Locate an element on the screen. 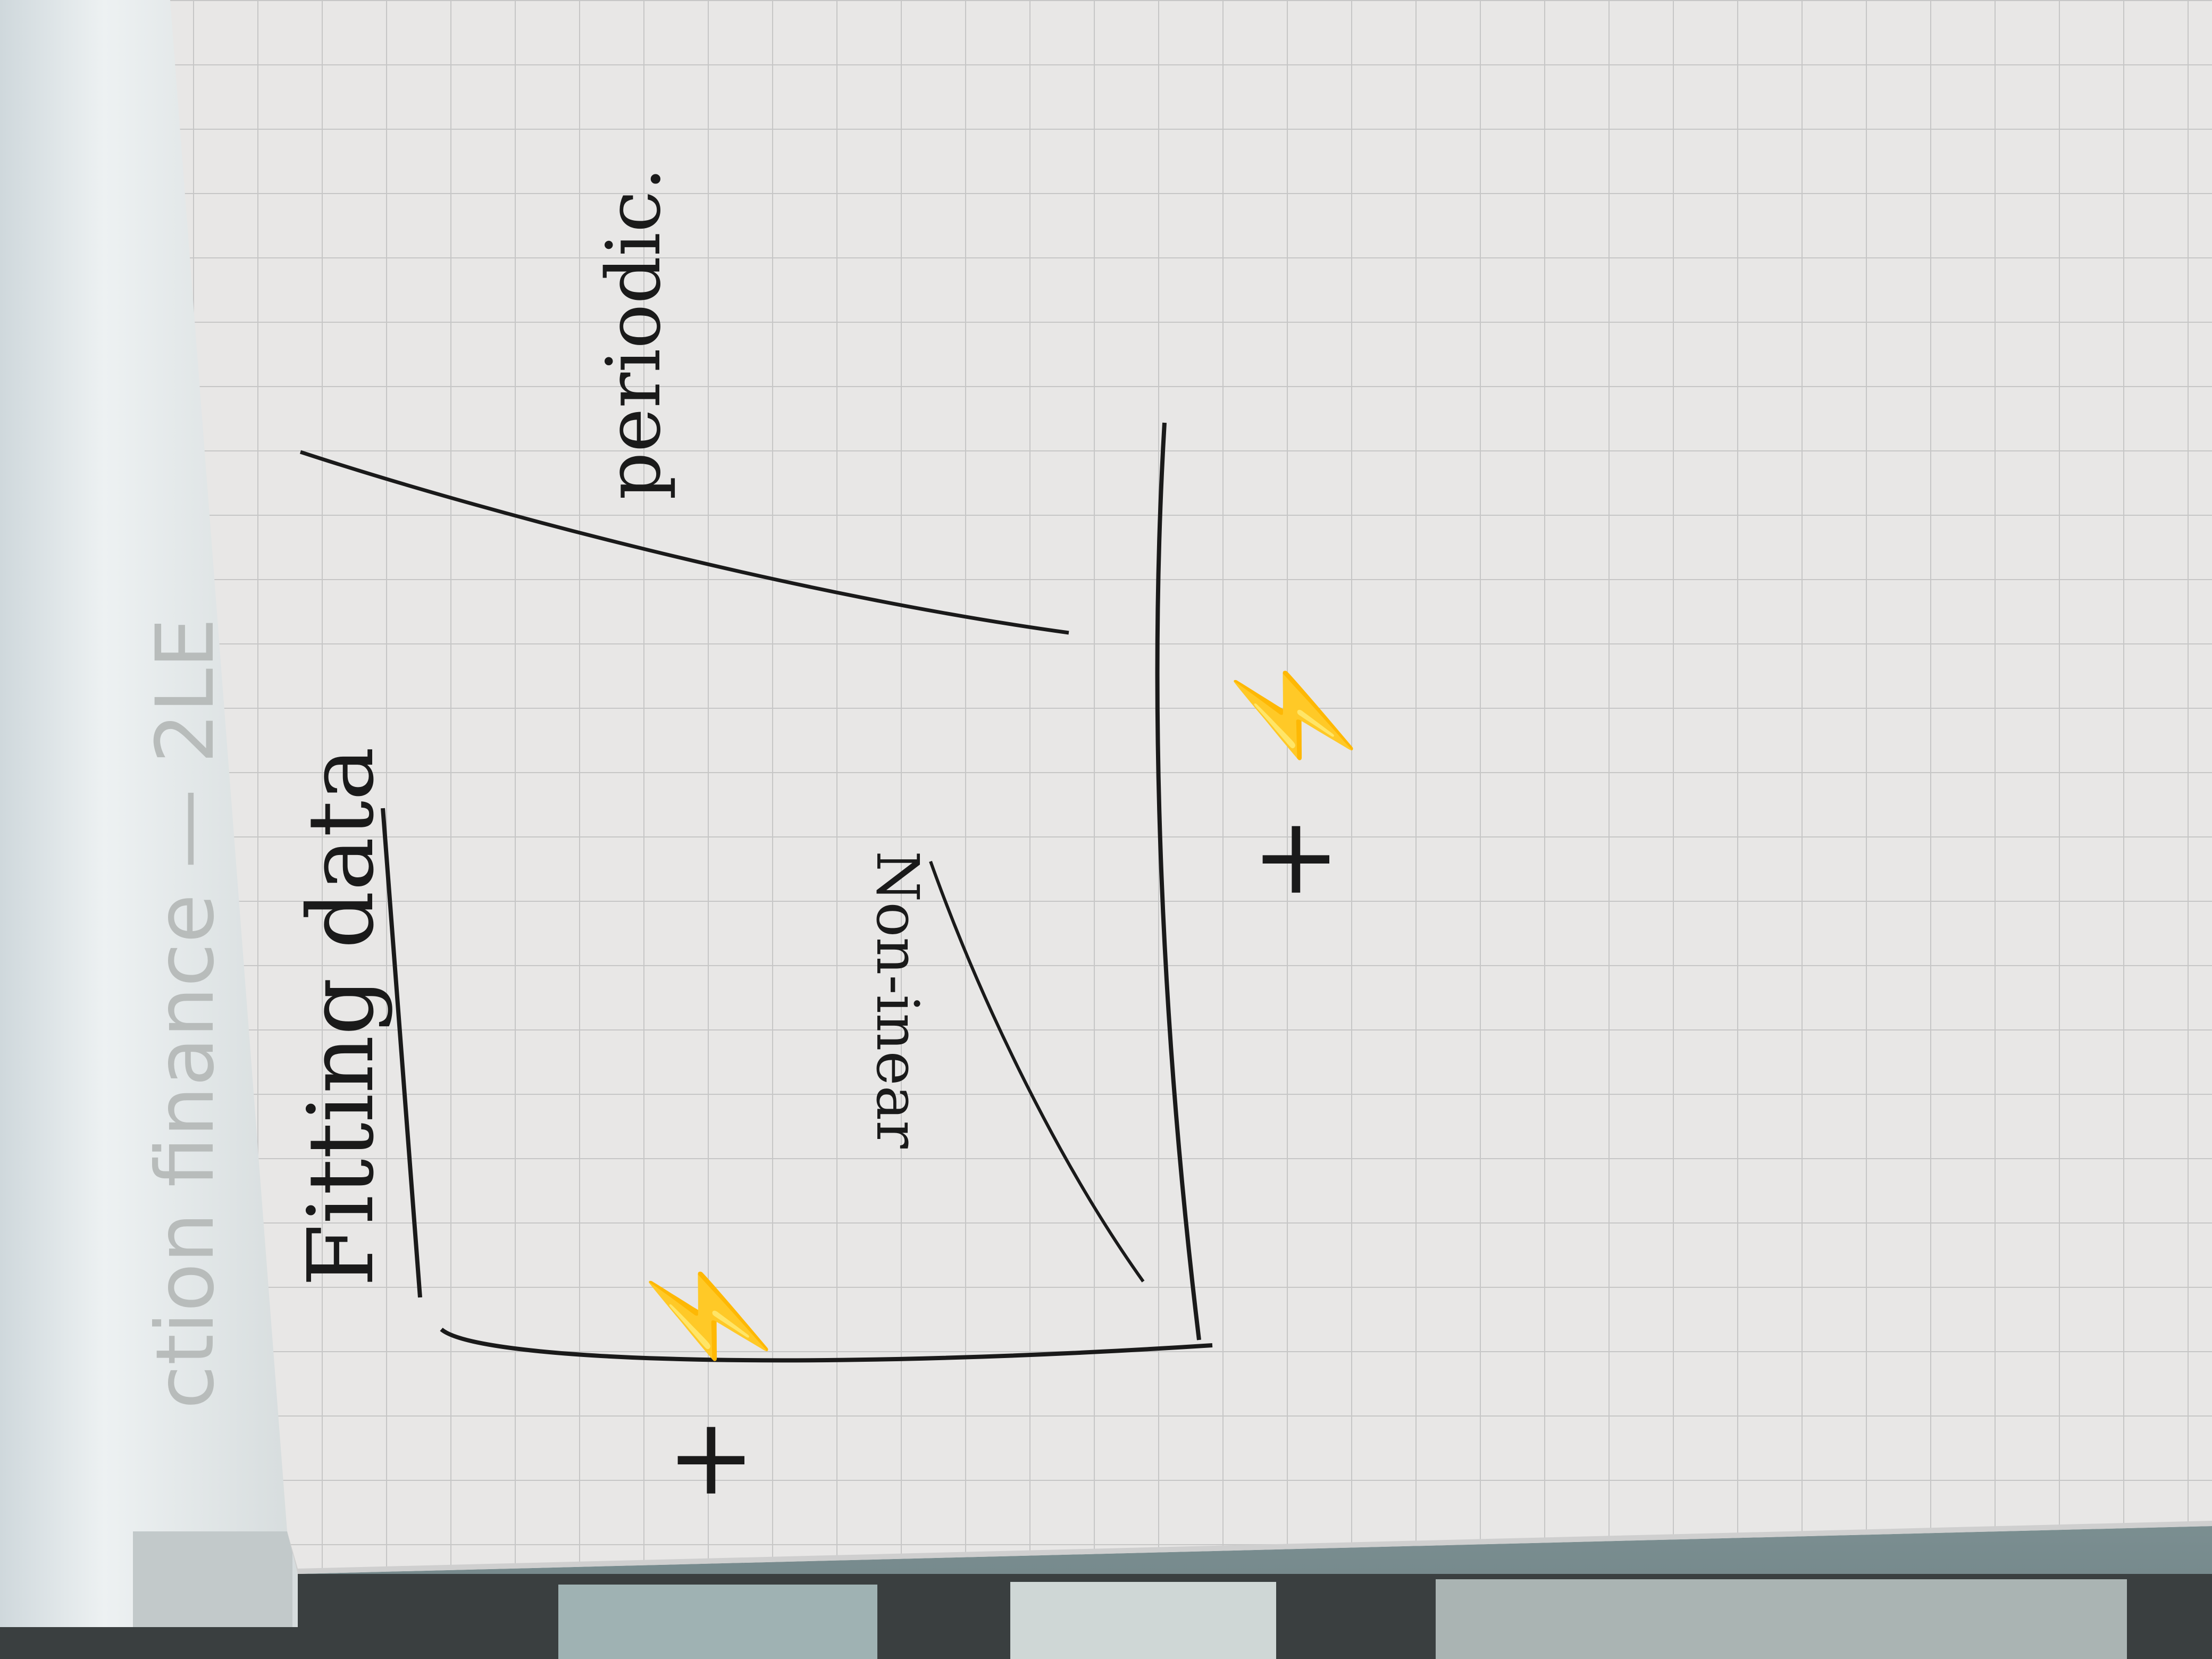 The height and width of the screenshot is (1659, 2212). y-axis is located at coordinates (1178, 881).